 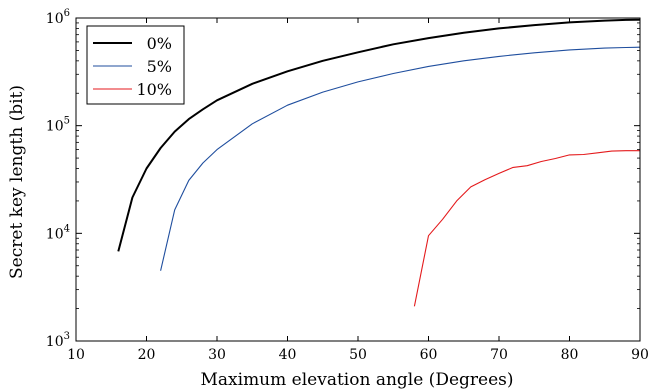 I want to click on legend-box, so click(x=135, y=65).